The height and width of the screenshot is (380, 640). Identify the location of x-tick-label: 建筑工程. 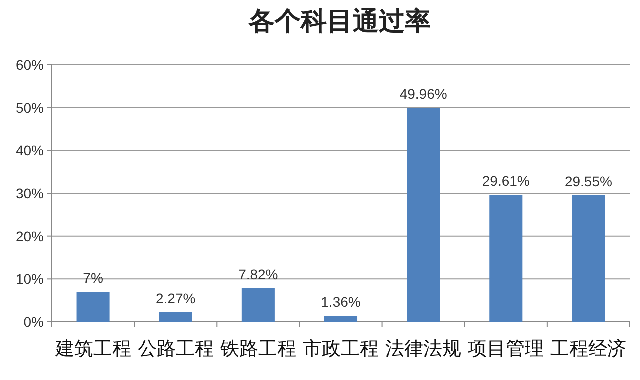
(93, 349).